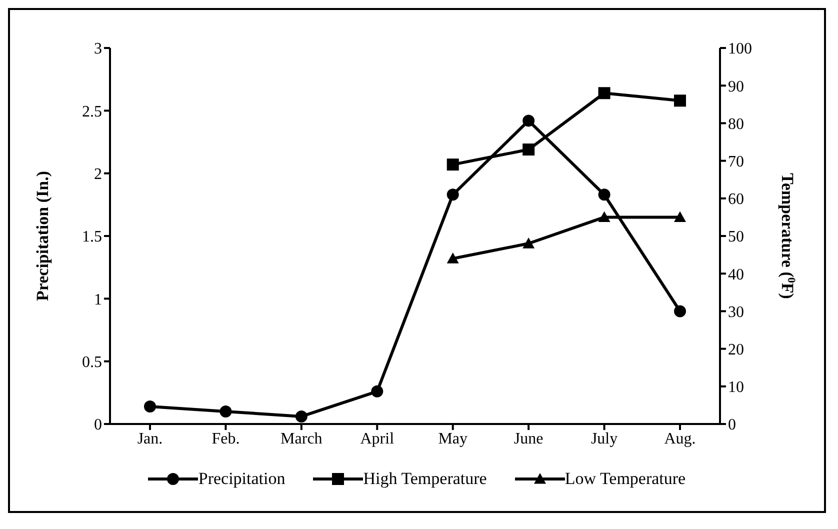 This screenshot has width=838, height=529. What do you see at coordinates (242, 479) in the screenshot?
I see `legend-label: Precipitation` at bounding box center [242, 479].